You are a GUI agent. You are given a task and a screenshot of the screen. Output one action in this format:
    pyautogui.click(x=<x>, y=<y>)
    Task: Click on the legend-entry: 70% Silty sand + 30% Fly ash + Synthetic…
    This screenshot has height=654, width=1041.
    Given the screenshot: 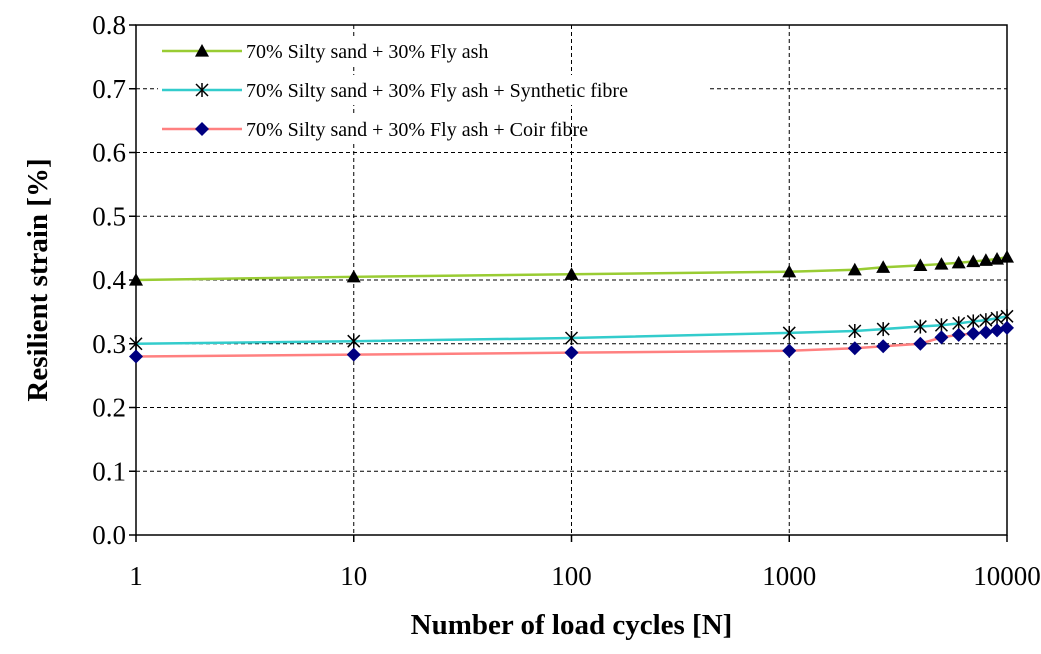 What is the action you would take?
    pyautogui.click(x=437, y=91)
    